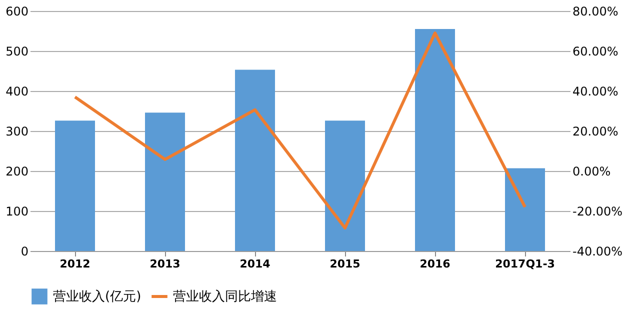 The width and height of the screenshot is (644, 327). I want to click on y2-tick-label: -20.00%, so click(597, 211).